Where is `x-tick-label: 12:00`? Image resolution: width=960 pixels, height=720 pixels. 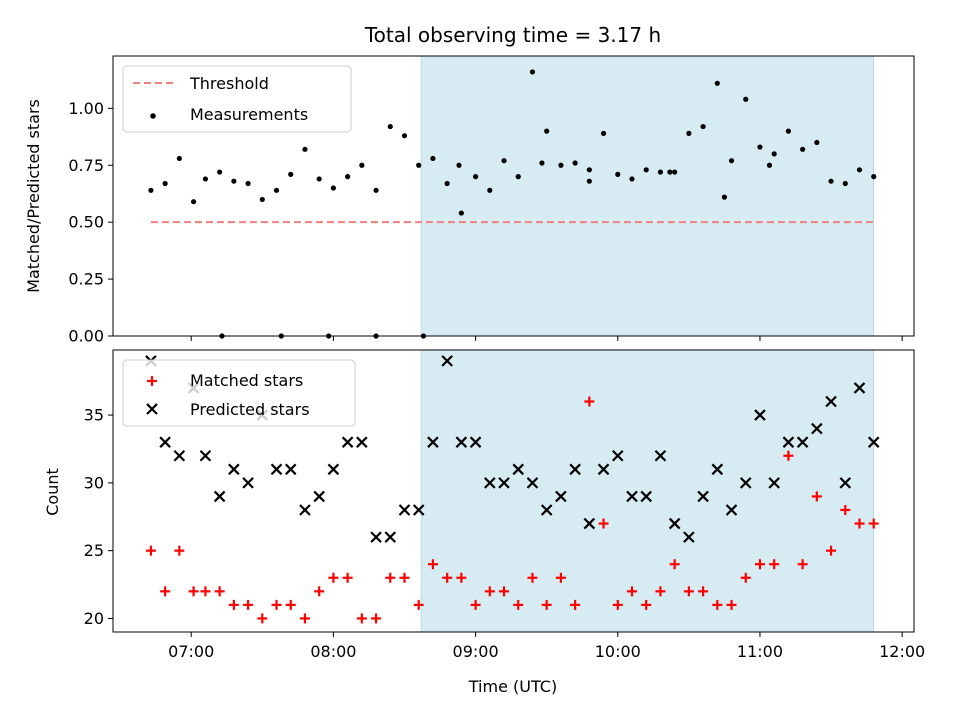 x-tick-label: 12:00 is located at coordinates (902, 651).